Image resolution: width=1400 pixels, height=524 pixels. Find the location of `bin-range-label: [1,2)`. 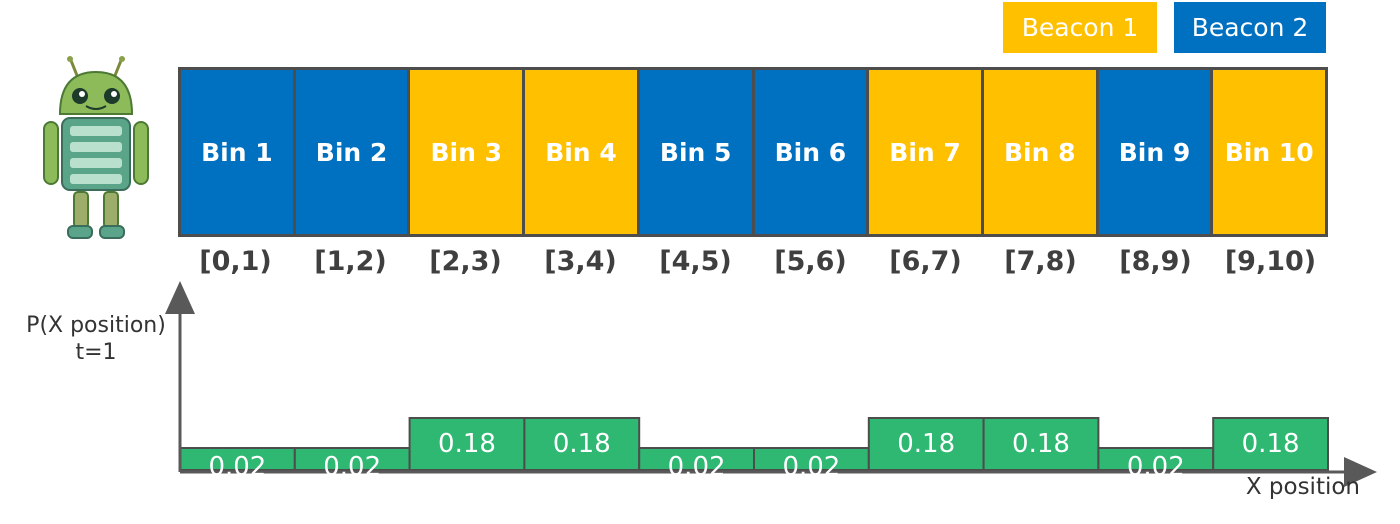

bin-range-label: [1,2) is located at coordinates (350, 261).